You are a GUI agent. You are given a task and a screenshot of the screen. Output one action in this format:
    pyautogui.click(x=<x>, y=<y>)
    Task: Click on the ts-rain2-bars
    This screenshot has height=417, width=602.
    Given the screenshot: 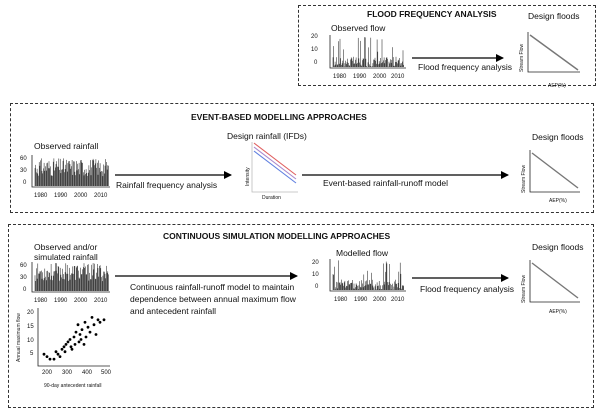 What is the action you would take?
    pyautogui.click(x=71, y=277)
    